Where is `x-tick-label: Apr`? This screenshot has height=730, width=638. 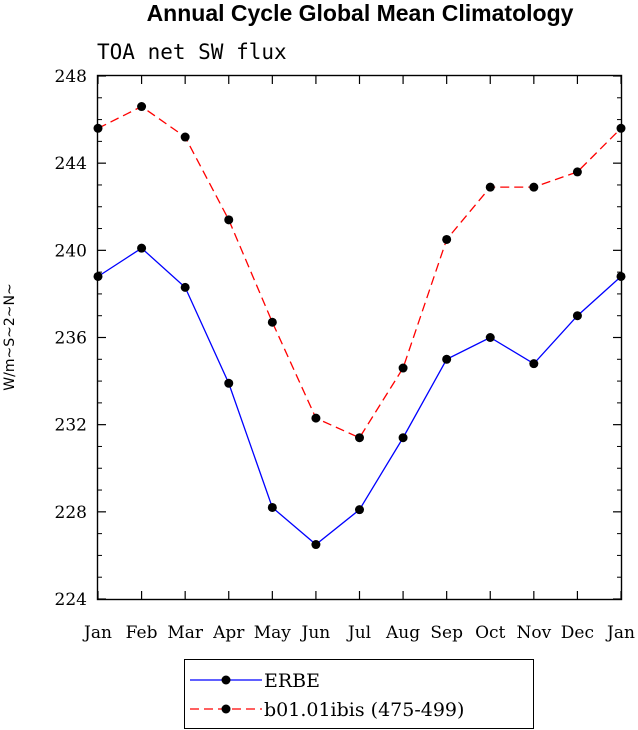
x-tick-label: Apr is located at coordinates (228, 633).